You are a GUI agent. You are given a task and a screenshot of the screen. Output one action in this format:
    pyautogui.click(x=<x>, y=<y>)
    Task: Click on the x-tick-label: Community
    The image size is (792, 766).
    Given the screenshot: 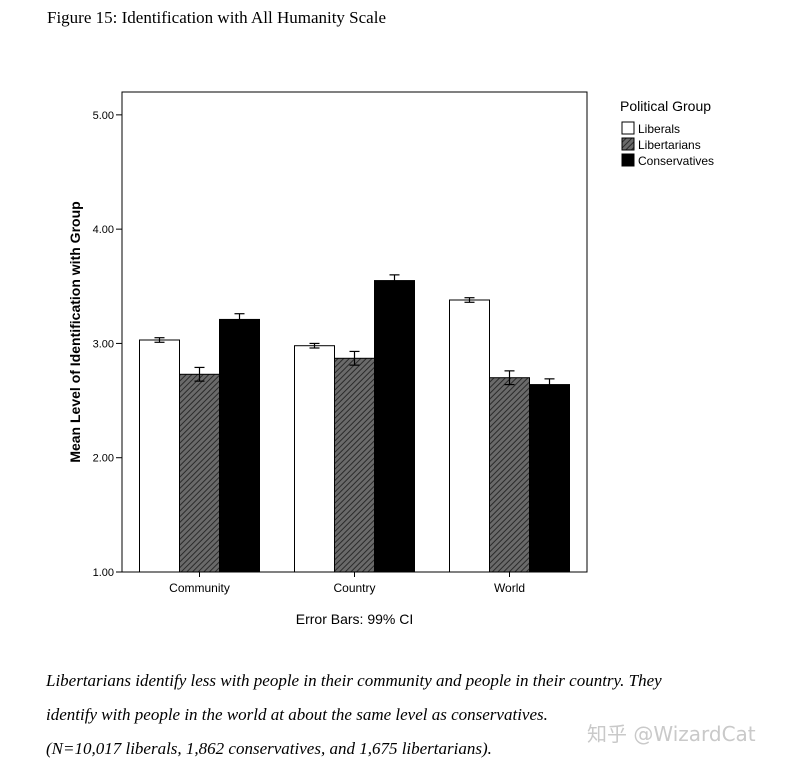 What is the action you would take?
    pyautogui.click(x=199, y=588)
    